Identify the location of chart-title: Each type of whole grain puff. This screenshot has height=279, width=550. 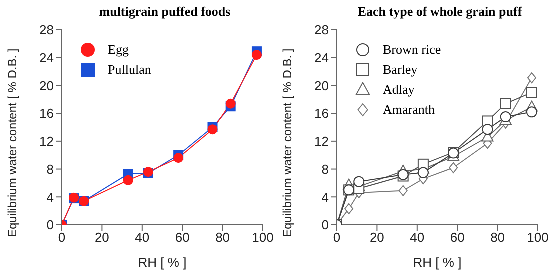
(440, 12).